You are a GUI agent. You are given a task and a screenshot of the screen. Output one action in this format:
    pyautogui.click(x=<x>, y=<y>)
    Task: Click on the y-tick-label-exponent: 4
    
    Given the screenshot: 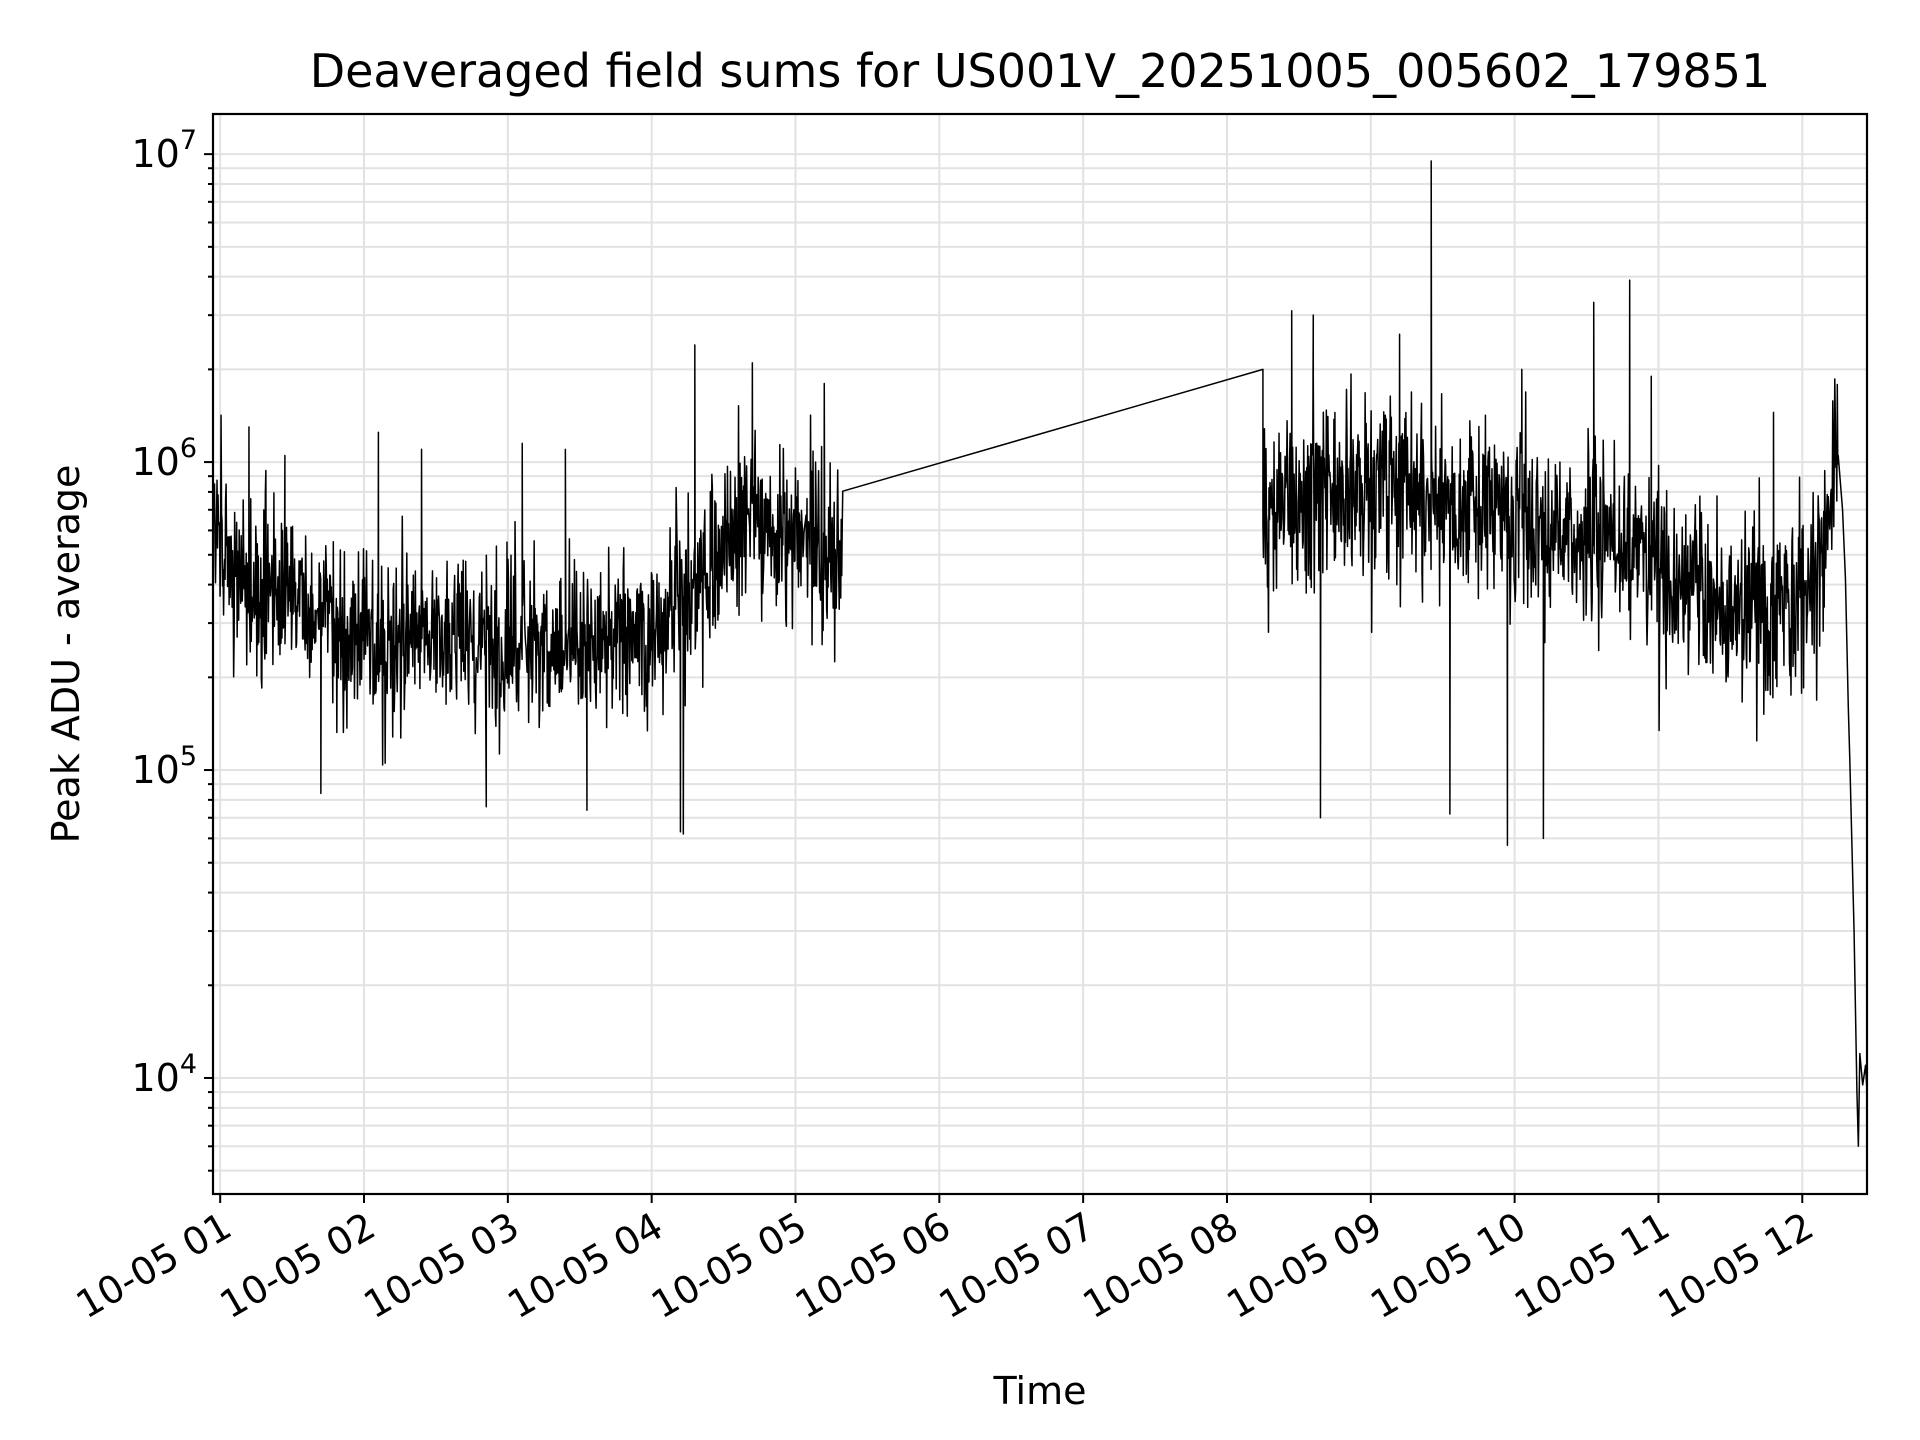 What is the action you would take?
    pyautogui.click(x=188, y=1064)
    